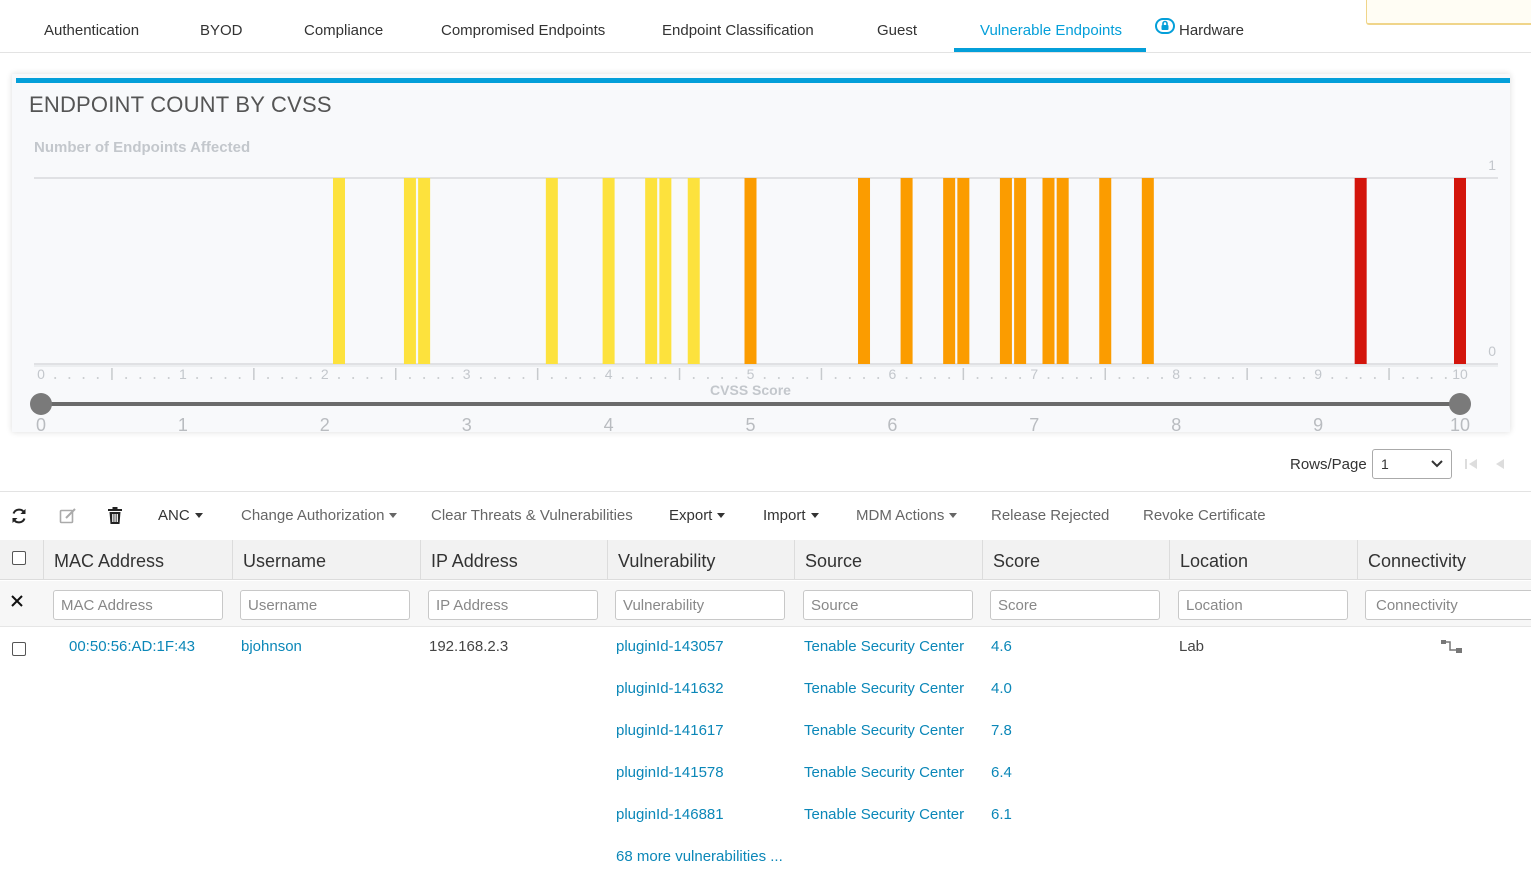 The height and width of the screenshot is (879, 1531). Describe the element at coordinates (791, 516) in the screenshot. I see `import-dropdown: Import` at that location.